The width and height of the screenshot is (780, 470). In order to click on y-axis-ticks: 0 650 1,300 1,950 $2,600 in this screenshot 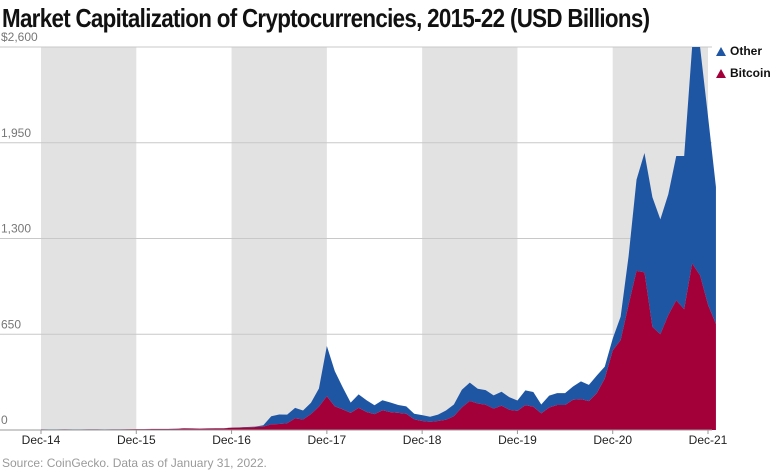, I will do `click(19, 228)`.